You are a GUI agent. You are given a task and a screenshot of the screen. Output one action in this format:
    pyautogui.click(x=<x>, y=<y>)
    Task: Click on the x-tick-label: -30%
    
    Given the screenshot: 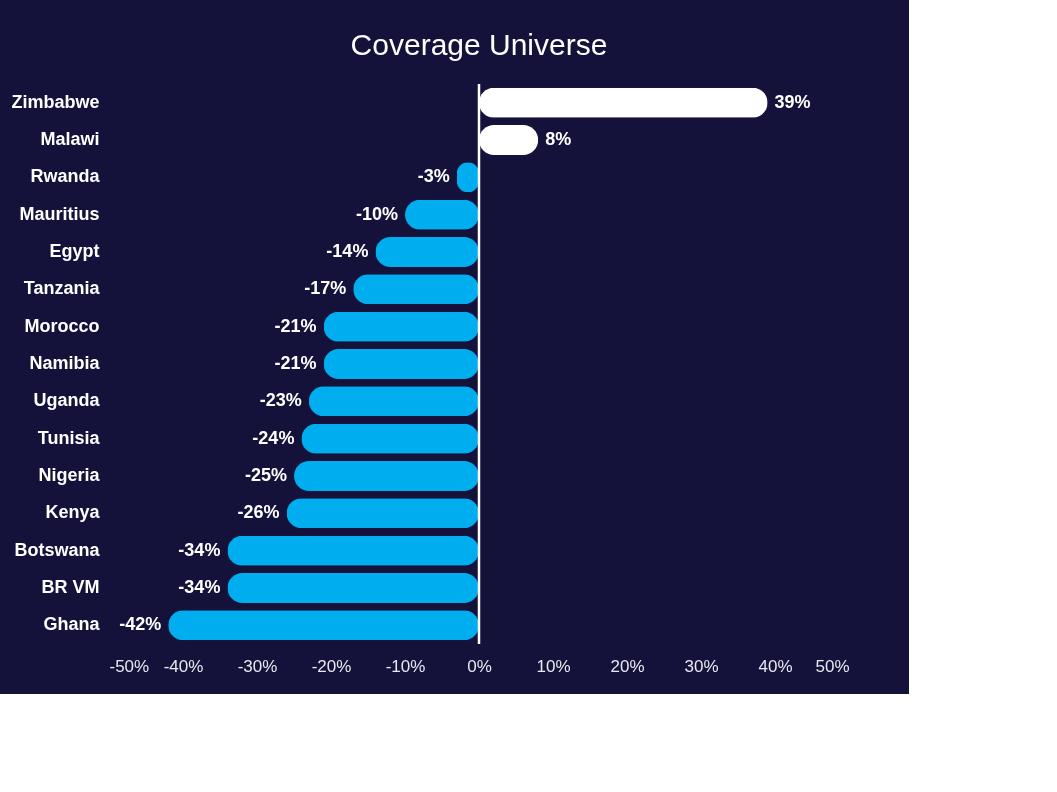 What is the action you would take?
    pyautogui.click(x=257, y=666)
    